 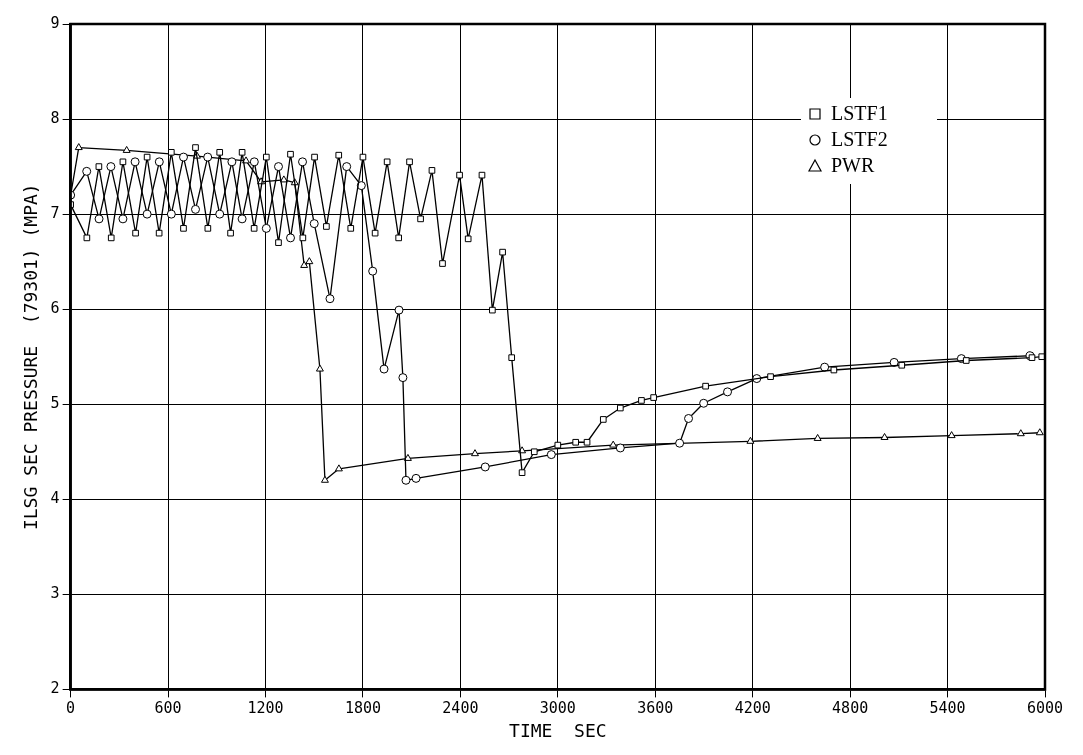 I want to click on y-tick-label: 9, so click(x=55, y=22).